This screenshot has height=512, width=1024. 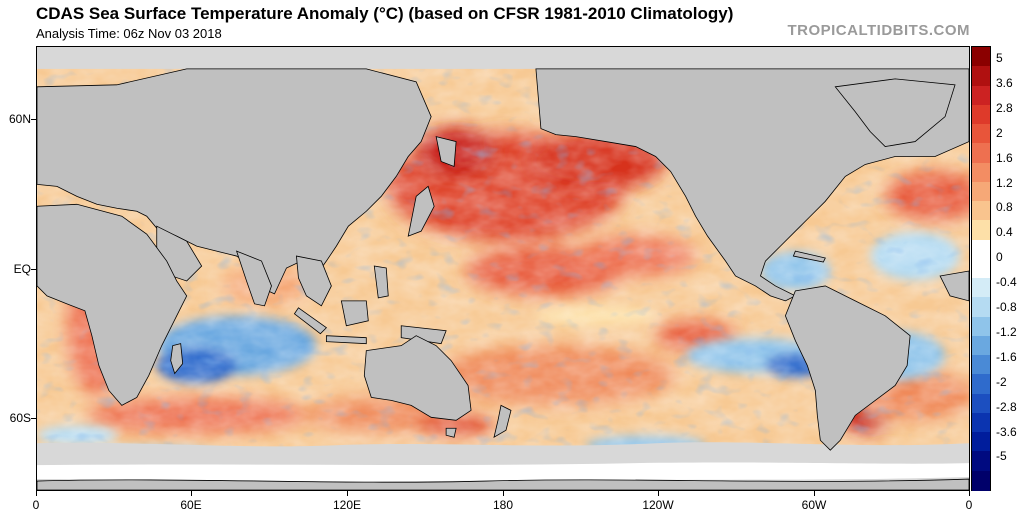 What do you see at coordinates (381, 282) in the screenshot?
I see `philippines` at bounding box center [381, 282].